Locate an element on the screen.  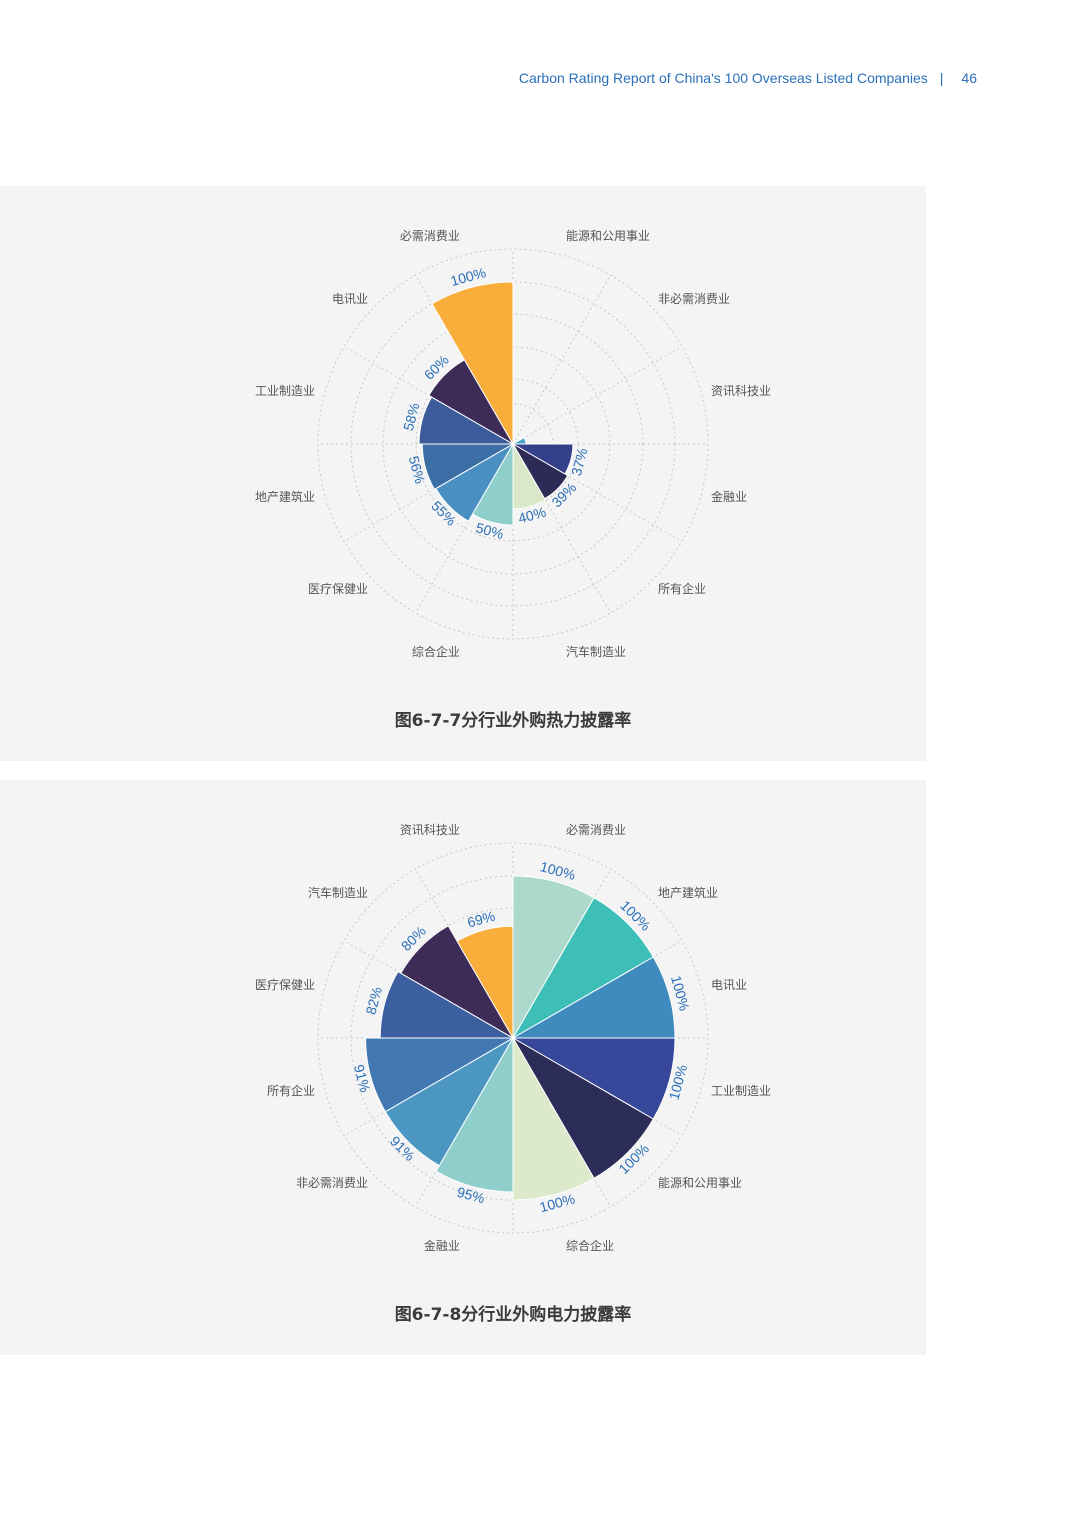
chart-caption-heat: 图6-7-7分行业外购热力披露率 is located at coordinates (513, 721).